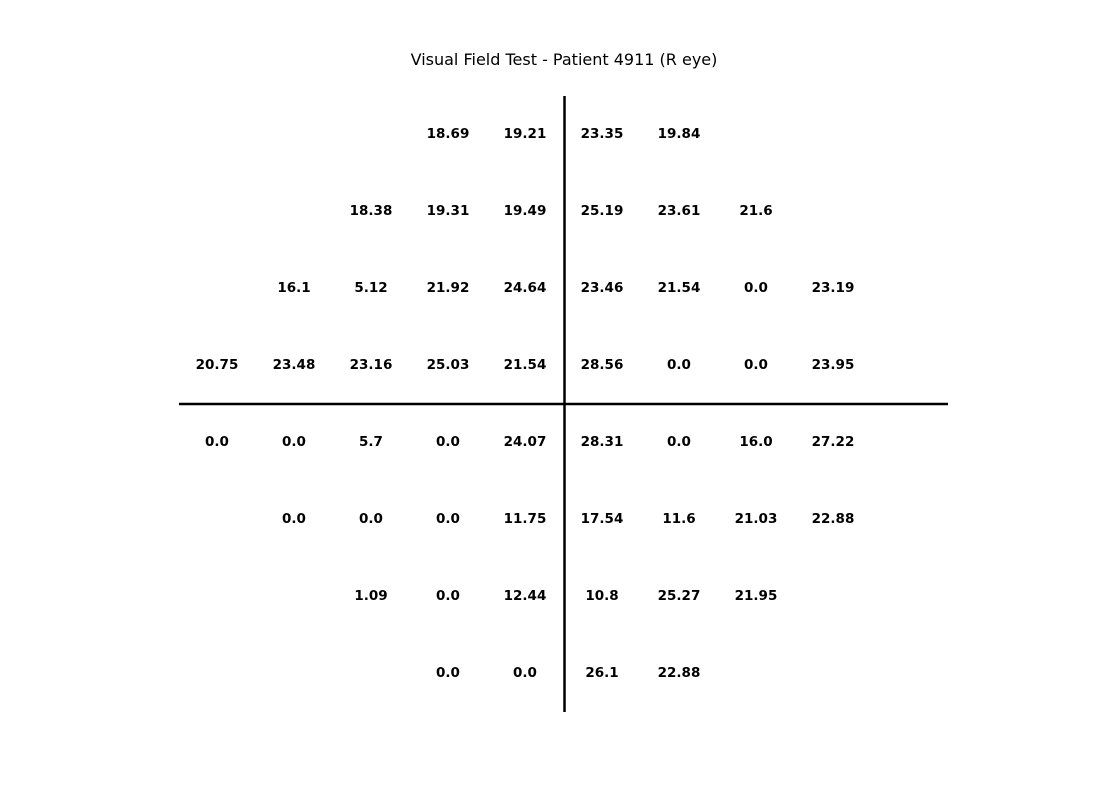 The image size is (1100, 800). What do you see at coordinates (525, 365) in the screenshot?
I see `sensitivity-value-r3-c4: 21.54` at bounding box center [525, 365].